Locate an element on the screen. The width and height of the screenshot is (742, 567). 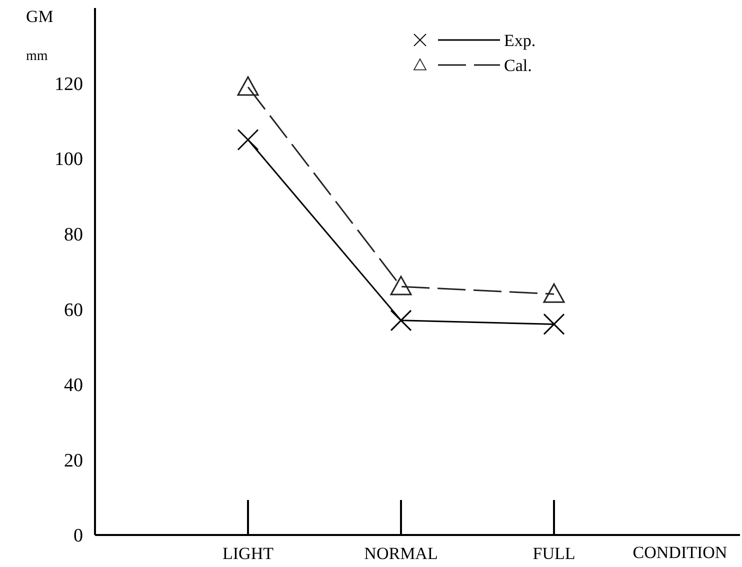
legend-label: Cal. is located at coordinates (518, 65).